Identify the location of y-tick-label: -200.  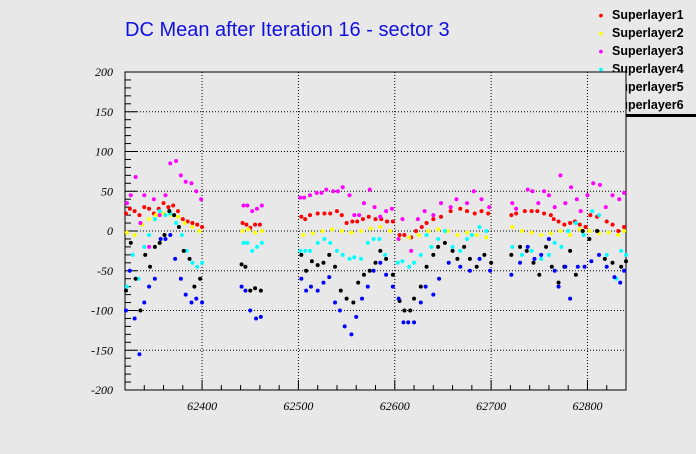
(102, 390).